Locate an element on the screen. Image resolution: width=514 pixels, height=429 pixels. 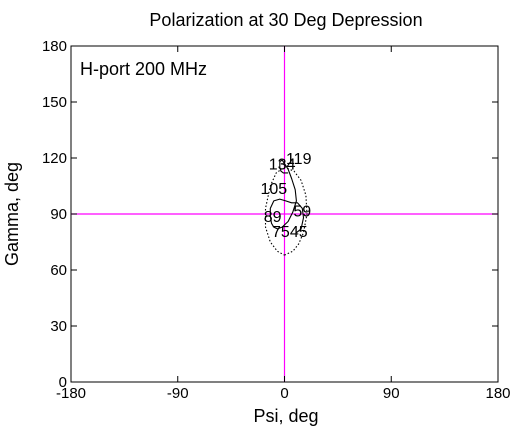
y-tick-label: 60 is located at coordinates (58, 270).